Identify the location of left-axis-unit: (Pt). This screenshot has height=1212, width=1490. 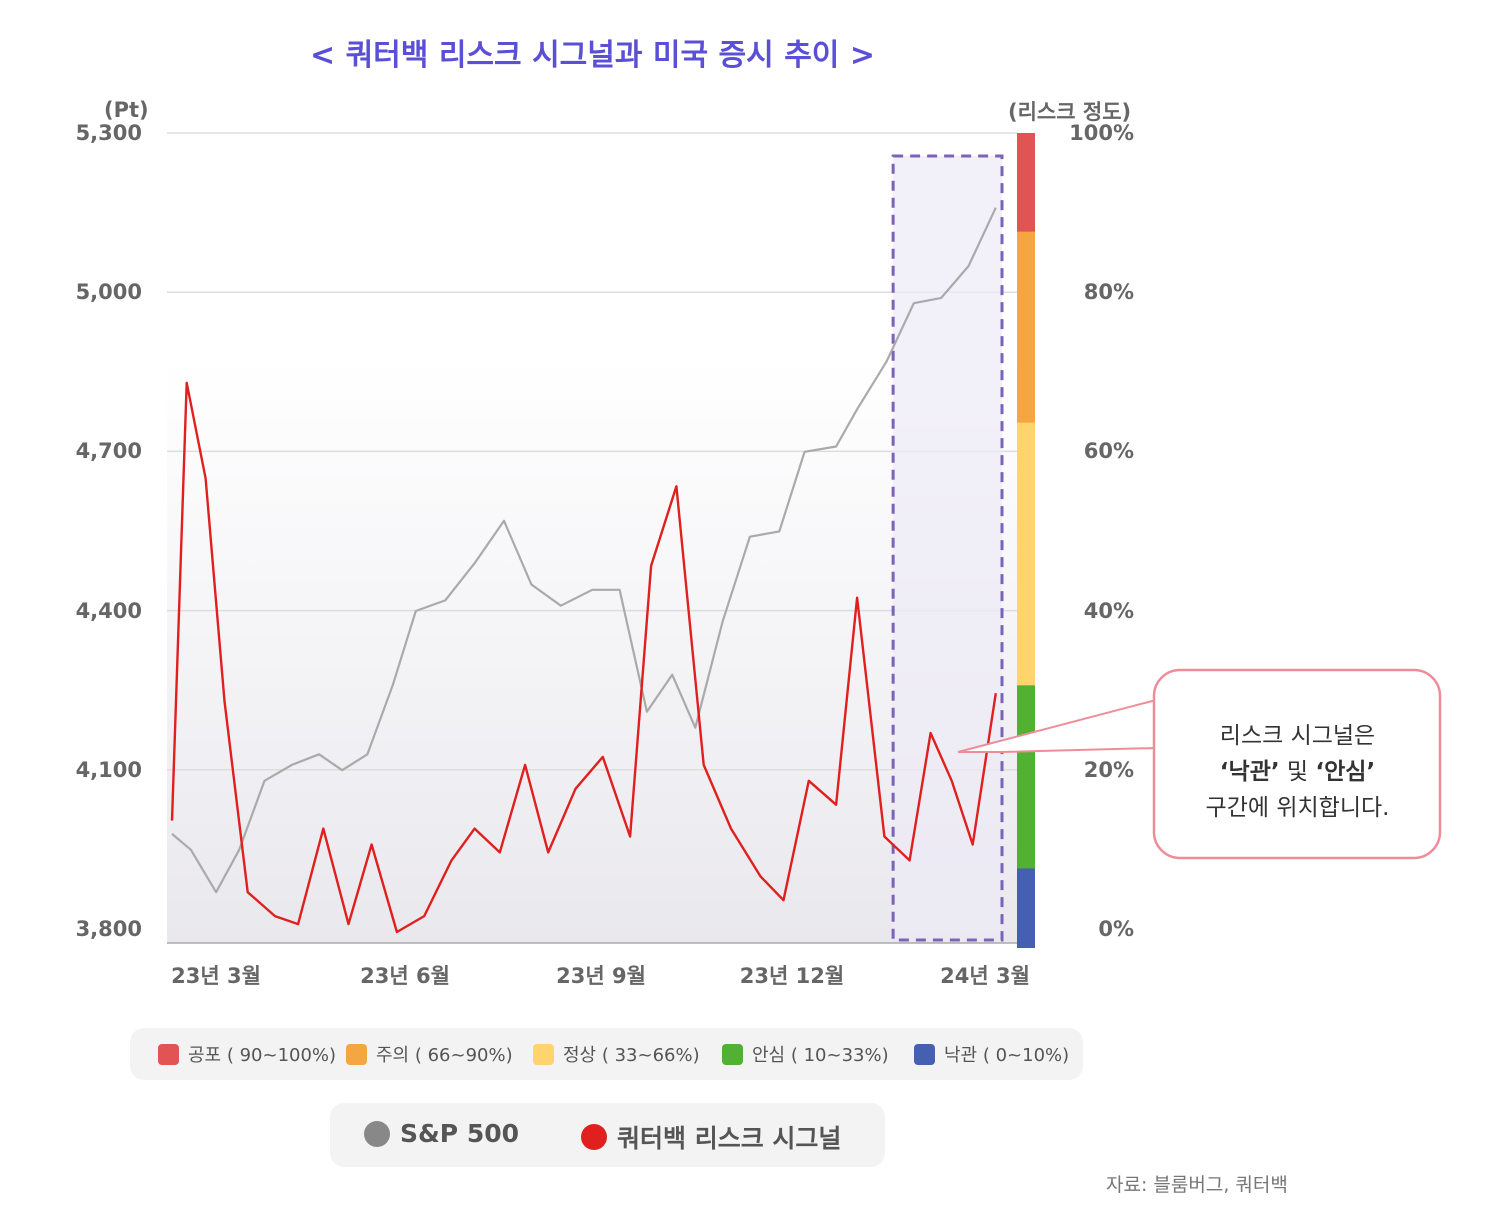
(126, 110).